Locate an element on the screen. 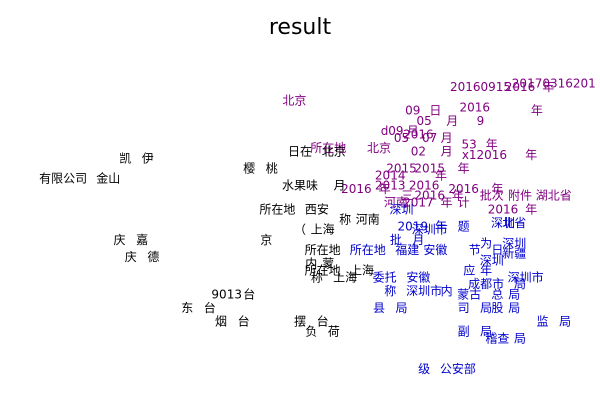 This screenshot has height=400, width=600. point-label: 东 is located at coordinates (187, 308).